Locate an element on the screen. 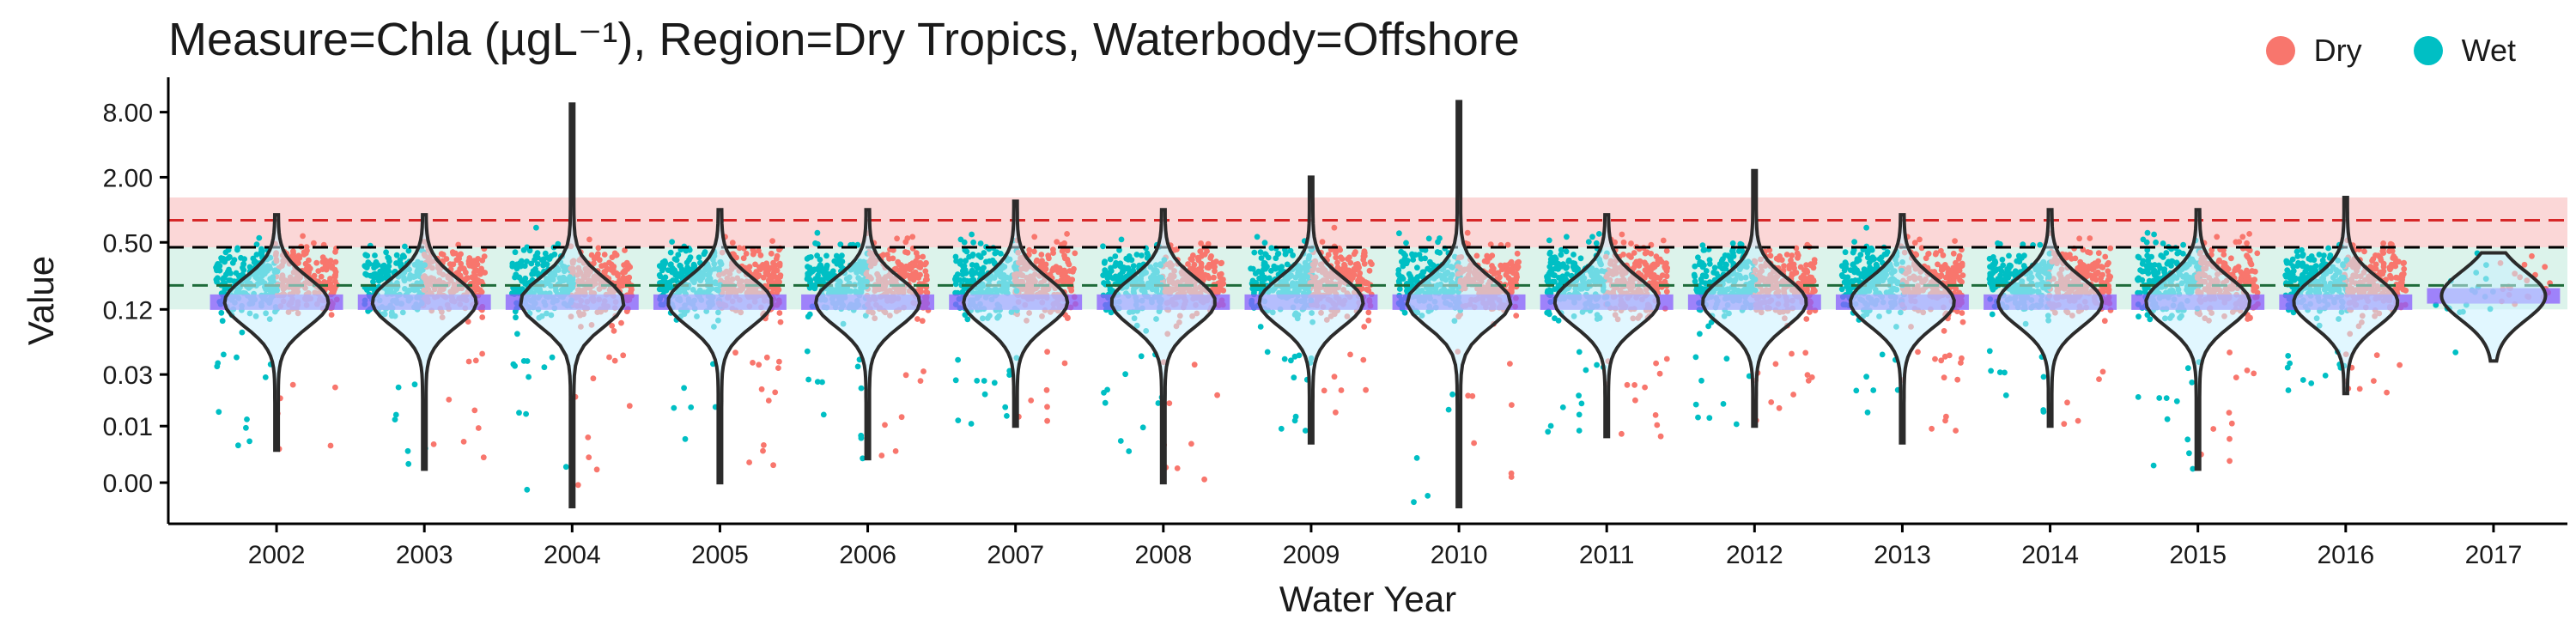 Image resolution: width=2576 pixels, height=644 pixels. legend-item-dry: Dry is located at coordinates (2313, 51).